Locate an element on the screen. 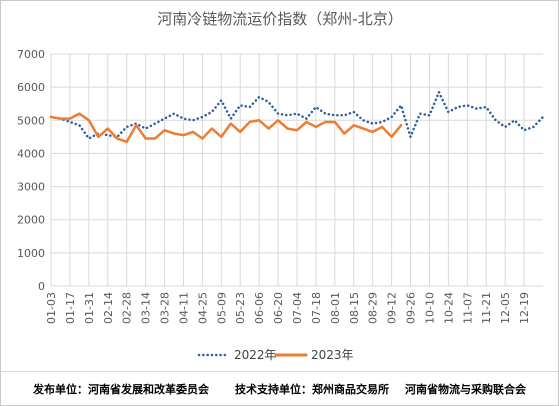  x-tick-label: 02-28 is located at coordinates (127, 308).